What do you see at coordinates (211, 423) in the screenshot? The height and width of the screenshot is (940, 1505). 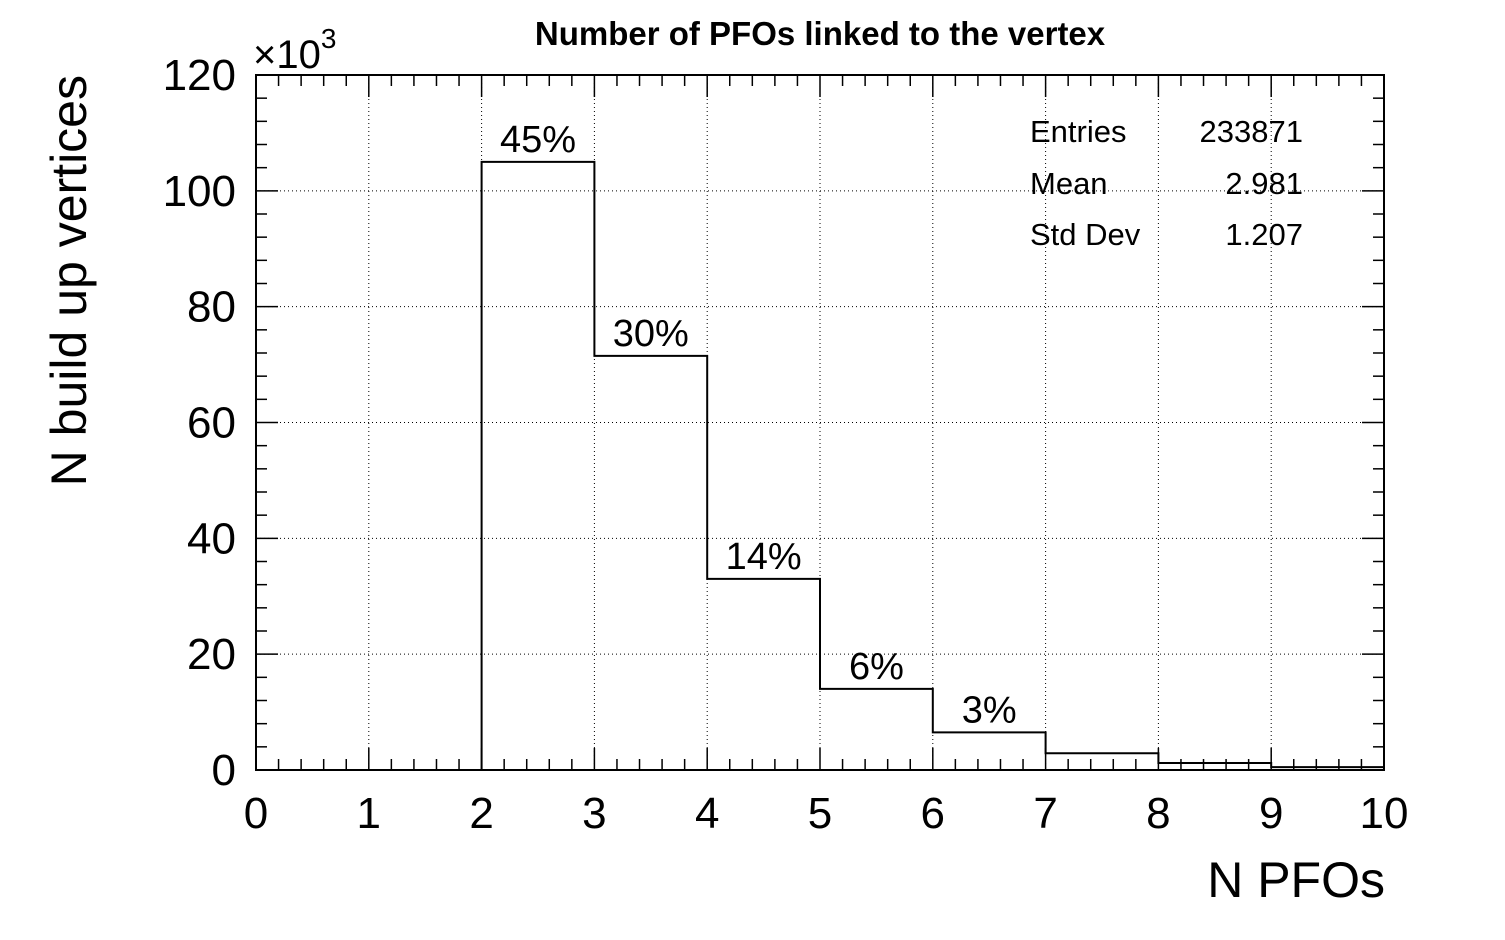 I see `y-tick-label: 60` at bounding box center [211, 423].